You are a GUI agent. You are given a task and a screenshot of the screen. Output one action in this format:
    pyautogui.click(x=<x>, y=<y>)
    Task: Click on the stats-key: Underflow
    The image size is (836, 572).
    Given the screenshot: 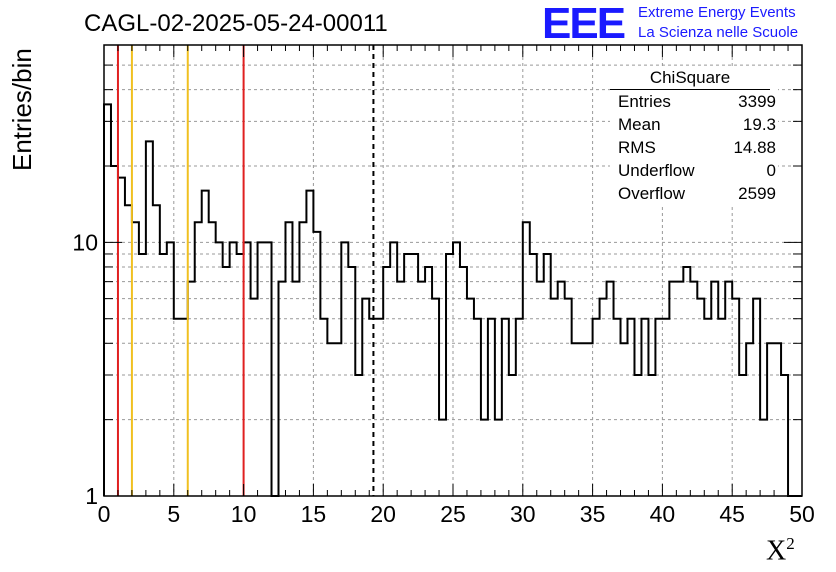 What is the action you would take?
    pyautogui.click(x=656, y=170)
    